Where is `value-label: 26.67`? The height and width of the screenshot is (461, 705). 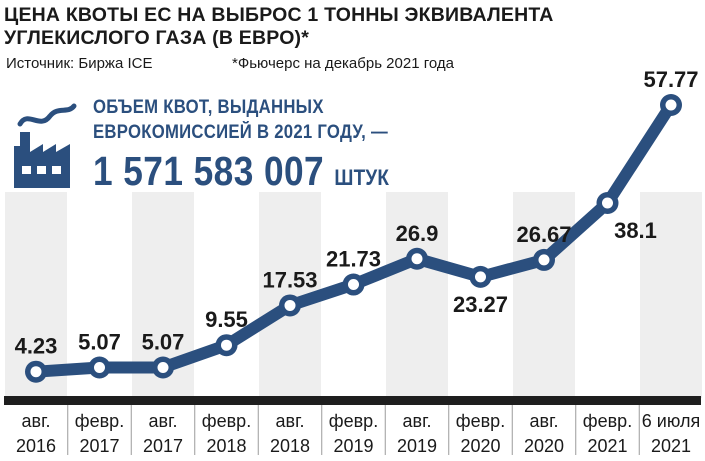
value-label: 26.67 is located at coordinates (543, 234).